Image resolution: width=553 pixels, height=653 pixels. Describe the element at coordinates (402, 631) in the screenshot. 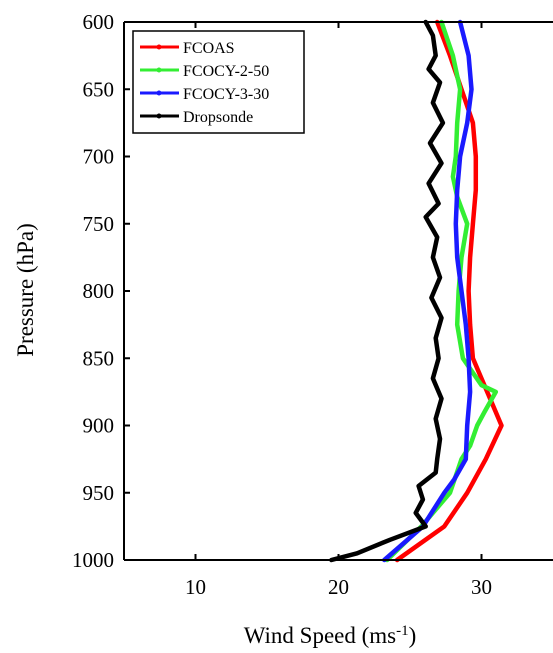

I see `x-axis-title-superscript: -1` at that location.